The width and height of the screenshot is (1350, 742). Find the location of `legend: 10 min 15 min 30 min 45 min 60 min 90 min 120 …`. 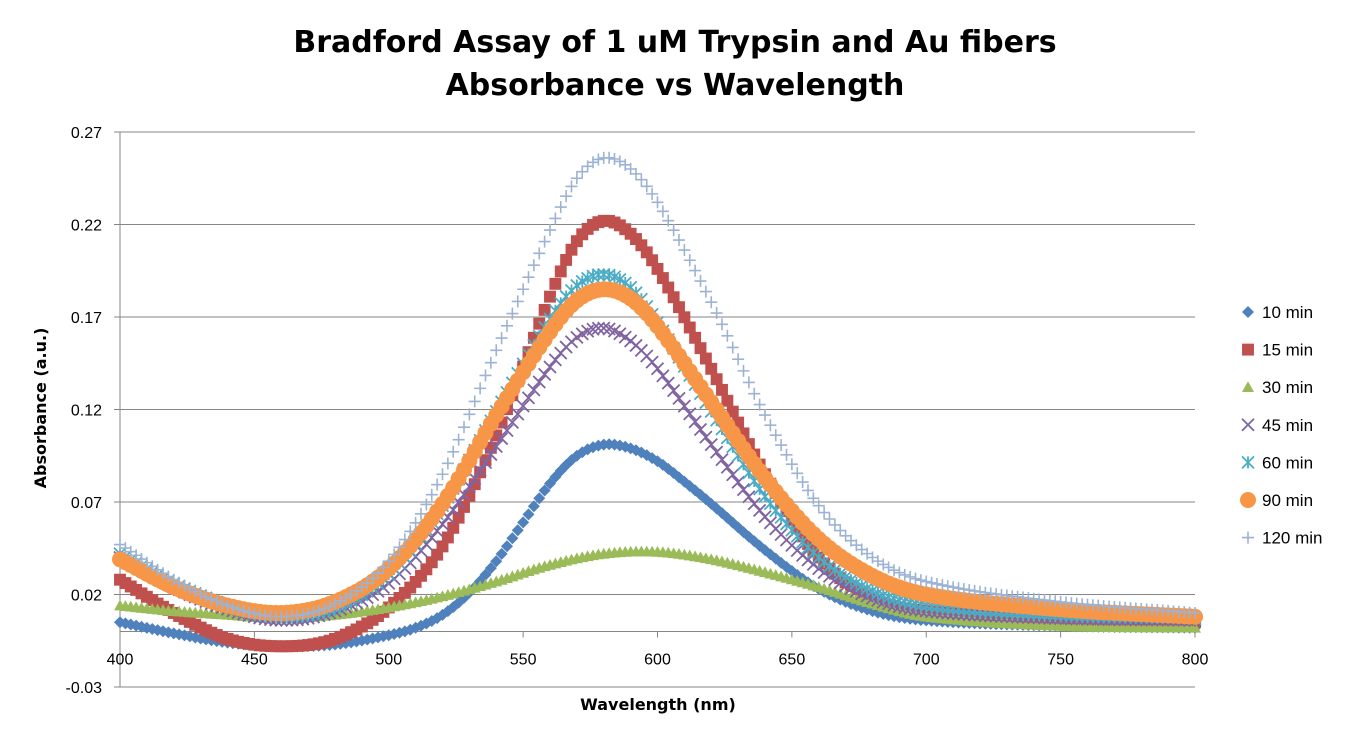

legend: 10 min 15 min 30 min 45 min 60 min 90 min 120 … is located at coordinates (1281, 425).